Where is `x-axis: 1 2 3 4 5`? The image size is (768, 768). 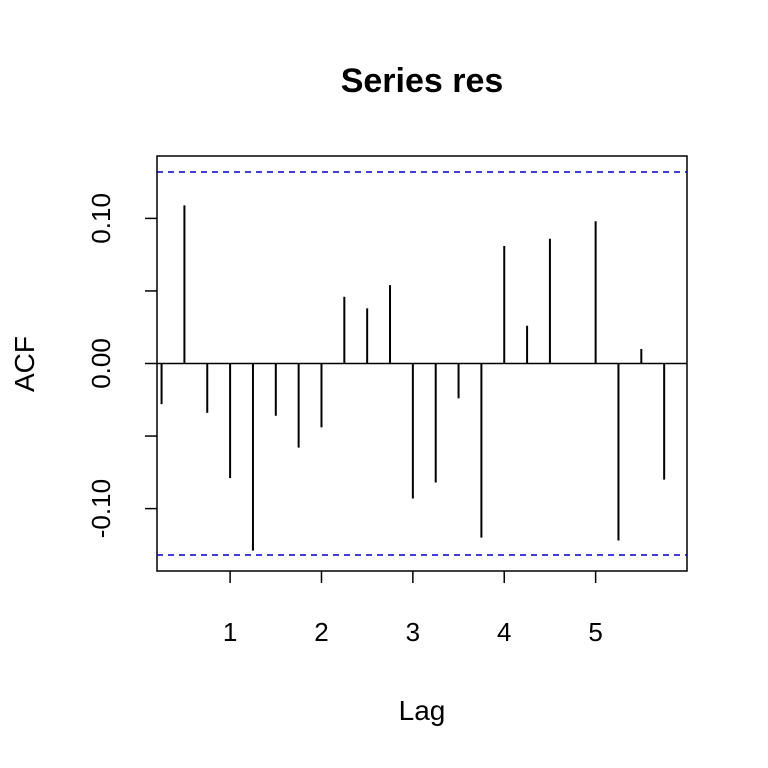 x-axis: 1 2 3 4 5 is located at coordinates (413, 609).